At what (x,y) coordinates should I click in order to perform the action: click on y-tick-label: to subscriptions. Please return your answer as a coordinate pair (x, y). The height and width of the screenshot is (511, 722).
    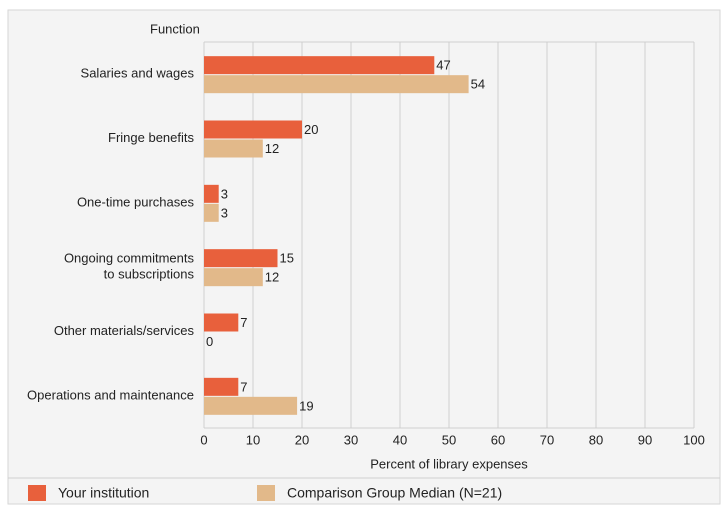
    Looking at the image, I should click on (149, 274).